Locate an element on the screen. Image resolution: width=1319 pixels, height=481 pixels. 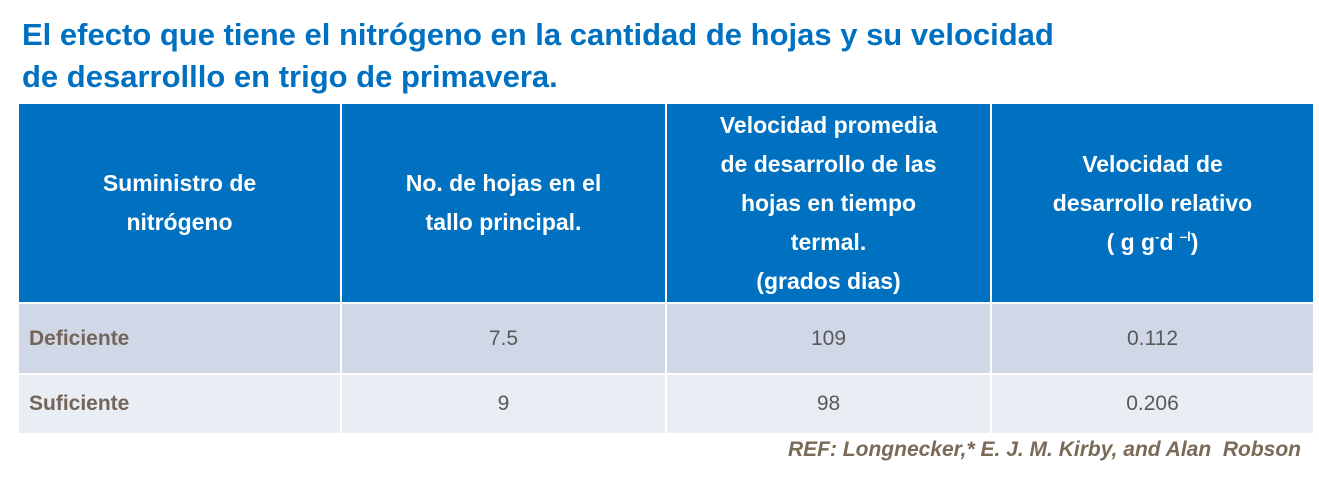
header-line: Velocidad de is located at coordinates (1152, 163).